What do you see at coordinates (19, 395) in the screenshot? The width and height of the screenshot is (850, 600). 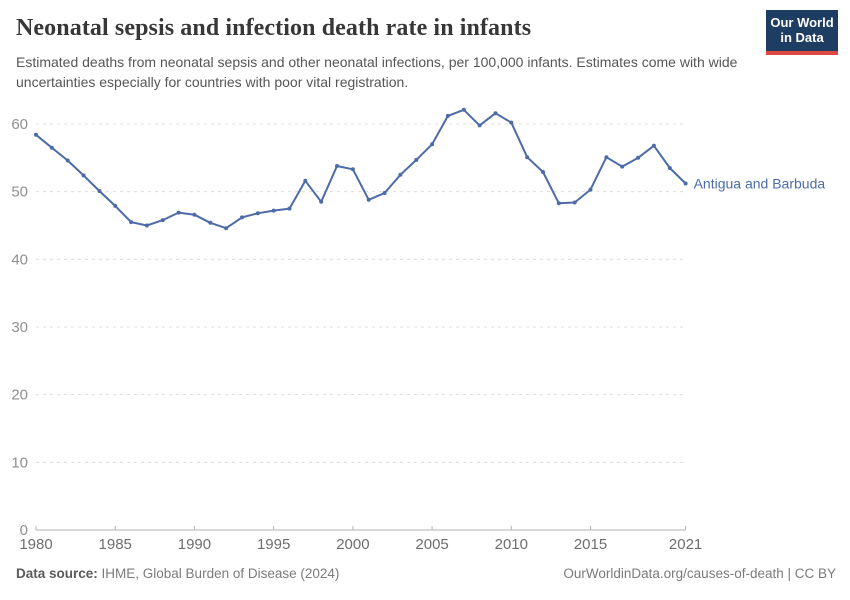 I see `y-tick-label: 20` at bounding box center [19, 395].